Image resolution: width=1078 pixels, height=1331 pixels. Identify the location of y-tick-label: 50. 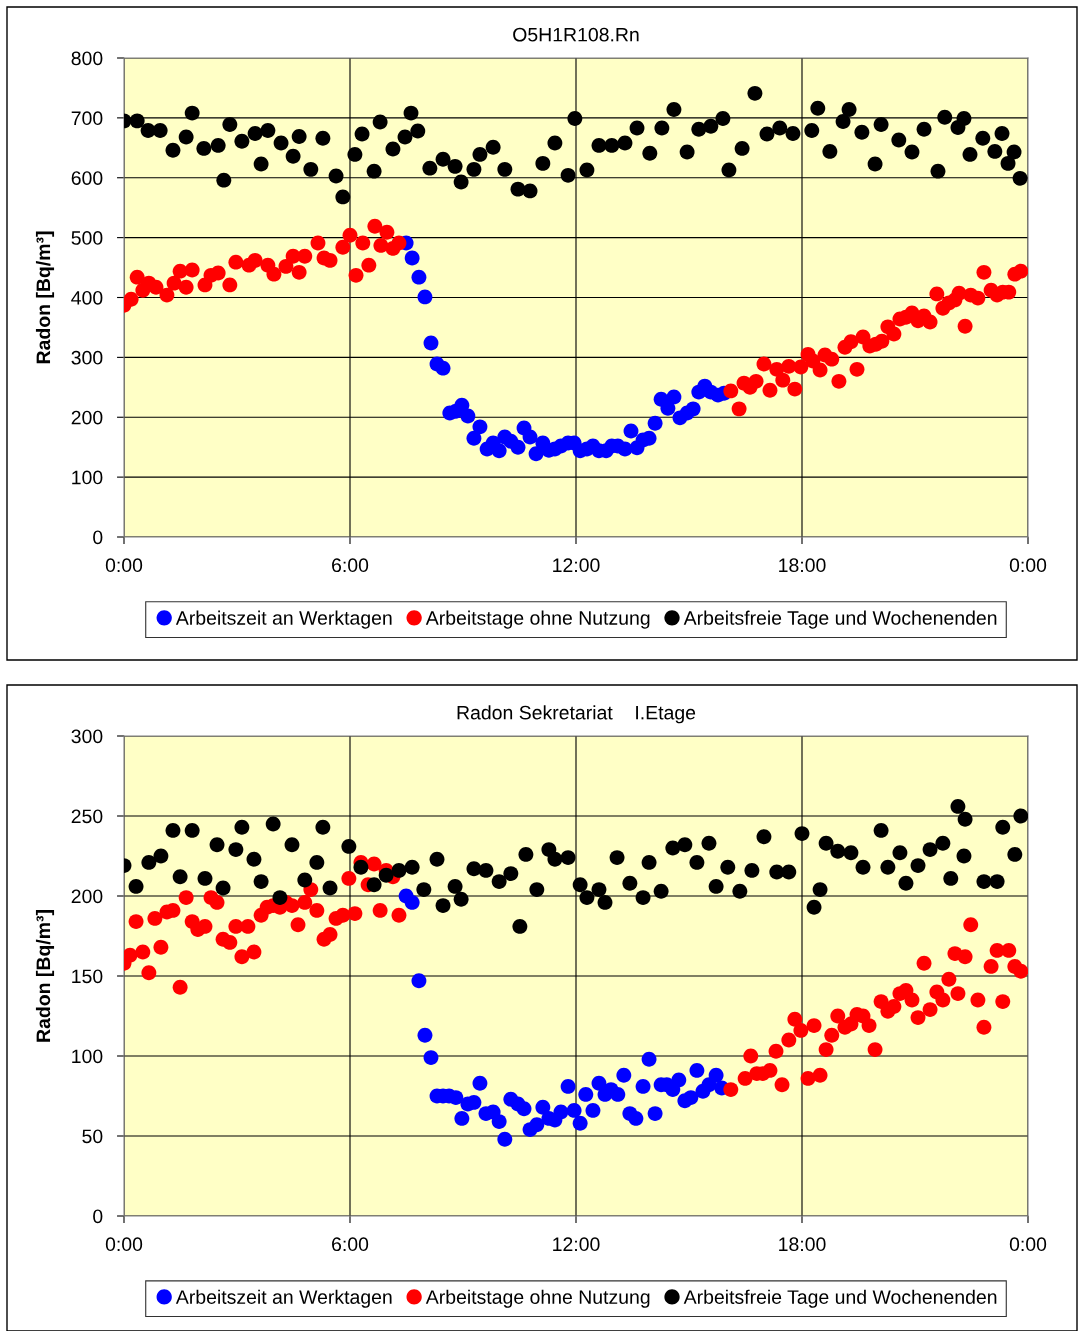
(92, 1136).